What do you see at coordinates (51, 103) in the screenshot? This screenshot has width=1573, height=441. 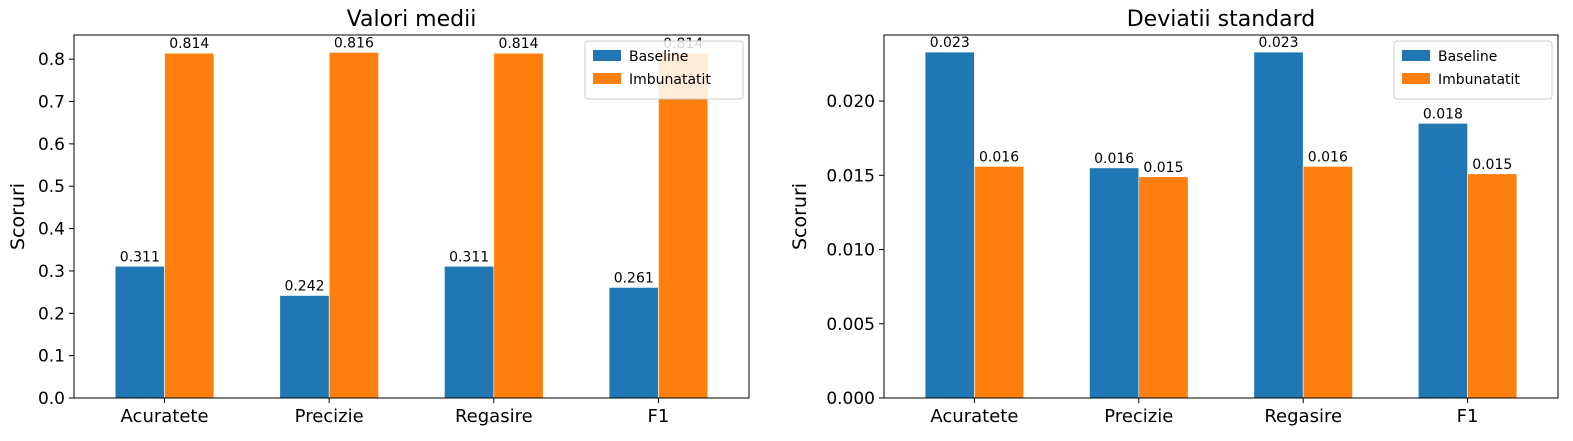 I see `y-tick-label: 0.7` at bounding box center [51, 103].